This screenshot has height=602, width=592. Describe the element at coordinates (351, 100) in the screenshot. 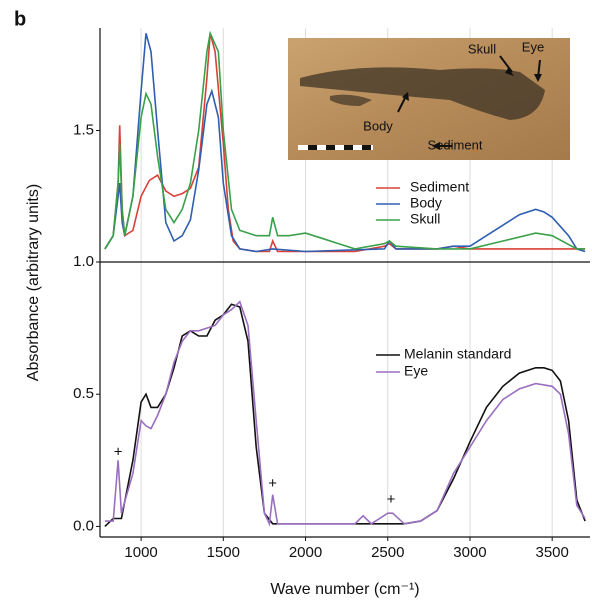

I see `fossil-fin` at that location.